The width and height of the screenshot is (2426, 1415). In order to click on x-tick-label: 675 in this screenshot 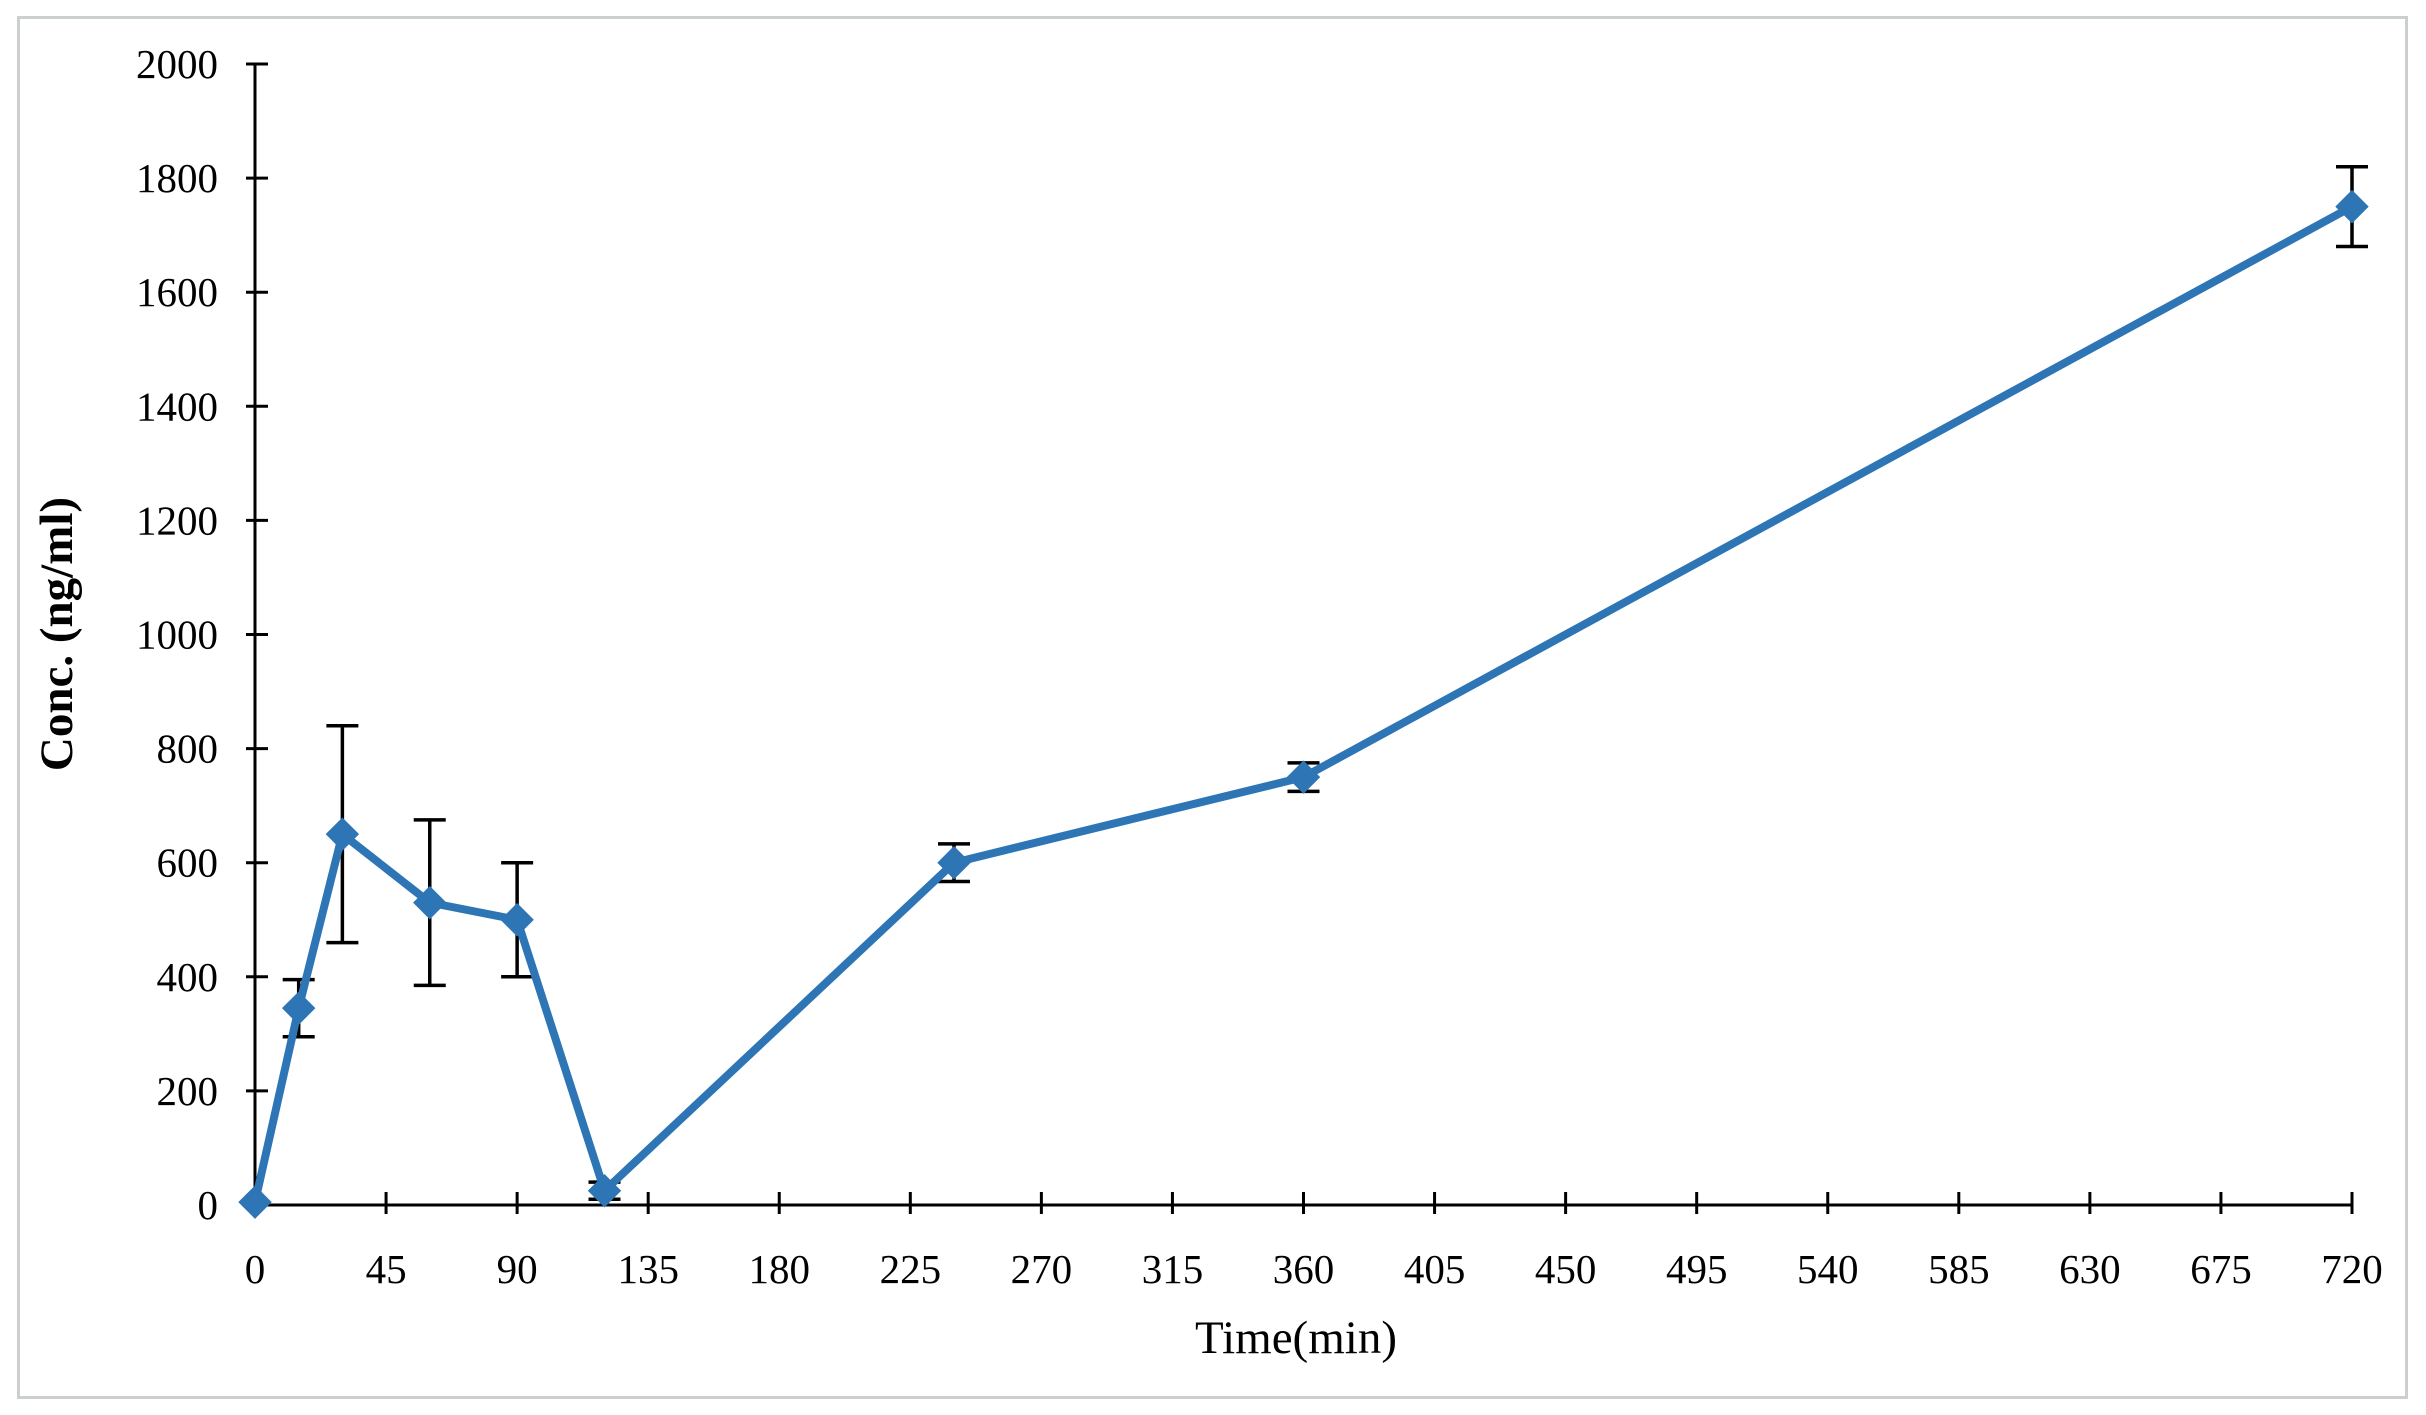, I will do `click(2221, 1269)`.